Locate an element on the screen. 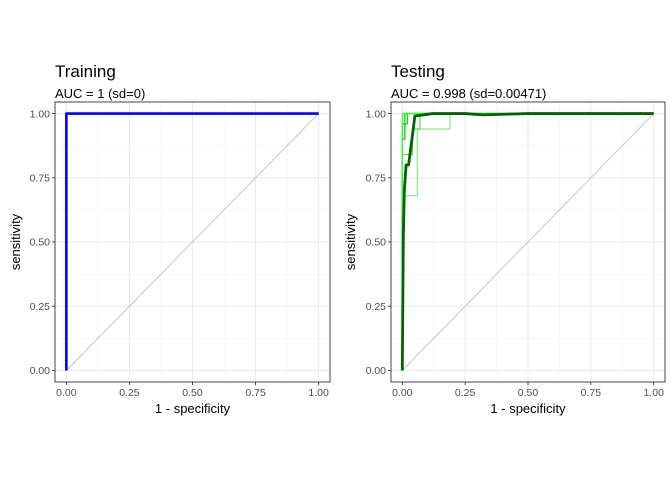  panel-subtitle: AUC = 1 (sd=0) is located at coordinates (100, 93).